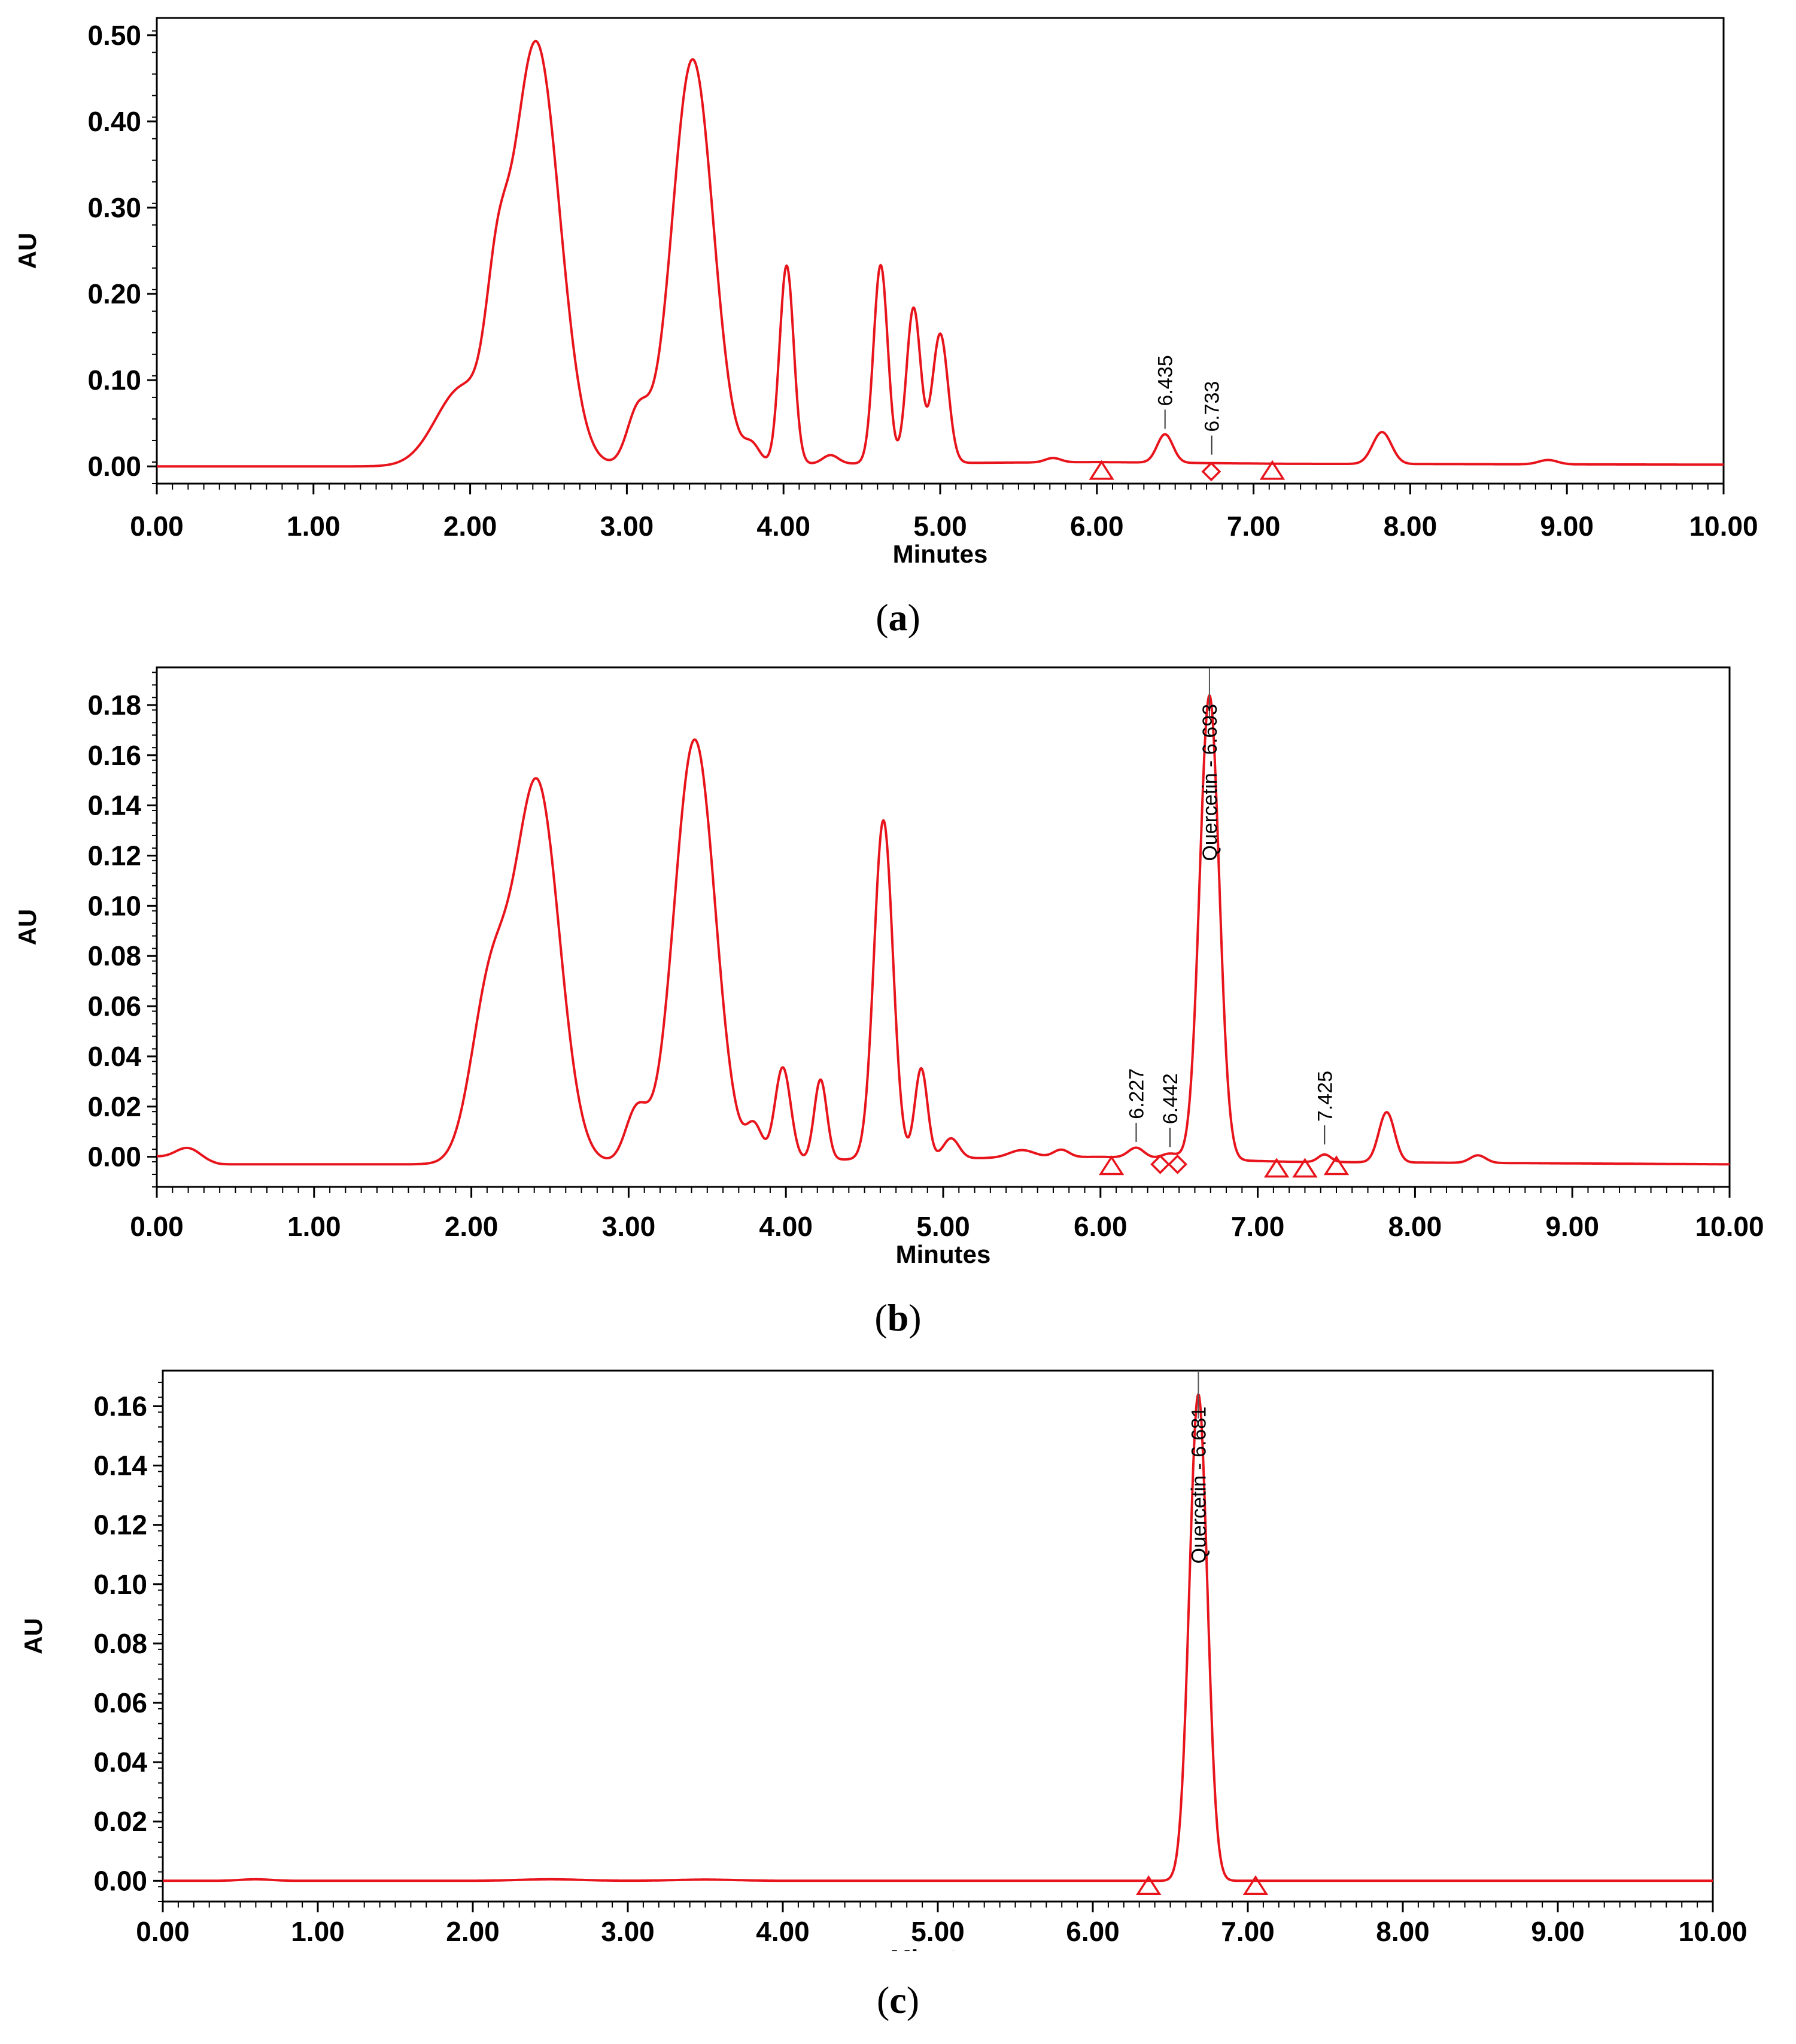  What do you see at coordinates (114, 35) in the screenshot?
I see `y-tick-label: 0.50` at bounding box center [114, 35].